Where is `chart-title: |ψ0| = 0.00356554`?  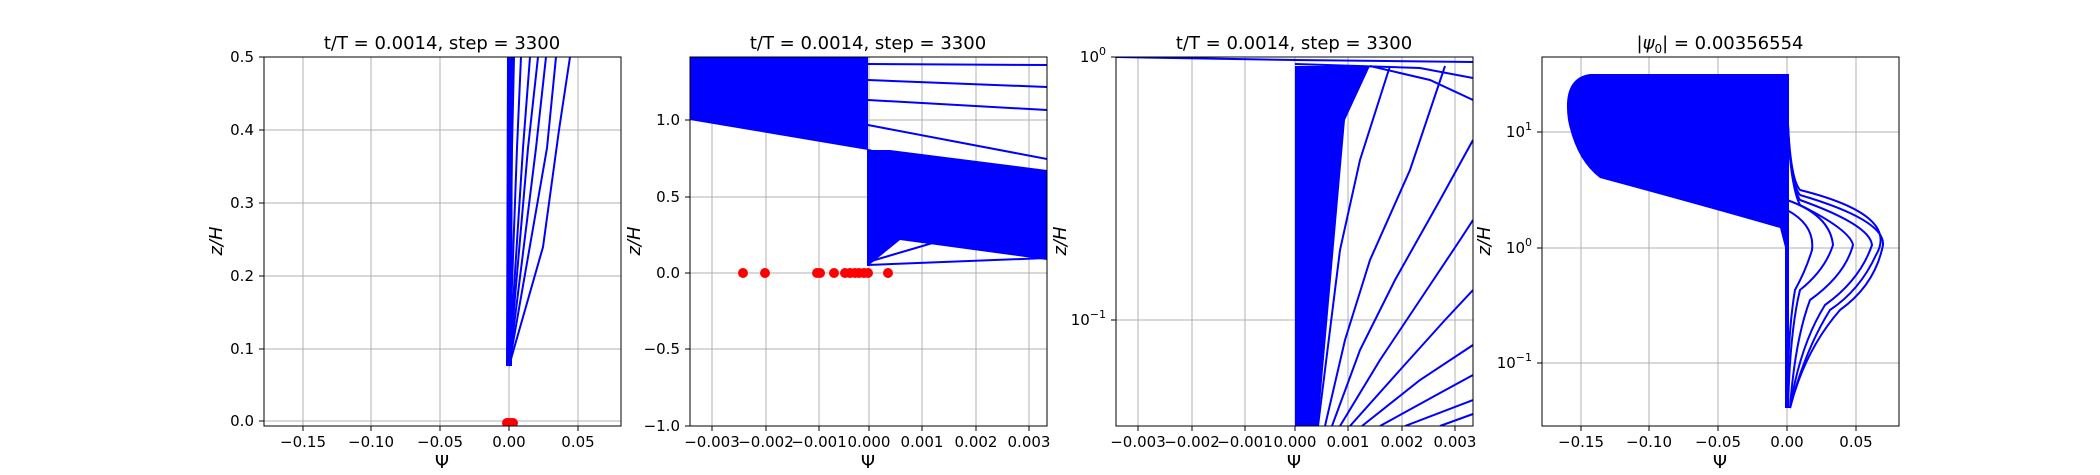 chart-title: |ψ0| = 0.00356554 is located at coordinates (1720, 44).